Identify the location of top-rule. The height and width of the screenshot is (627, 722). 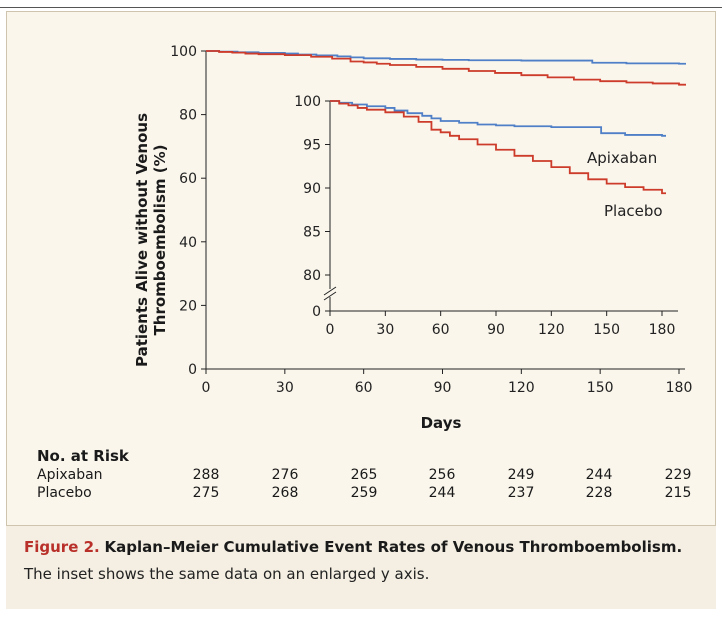
(361, 7).